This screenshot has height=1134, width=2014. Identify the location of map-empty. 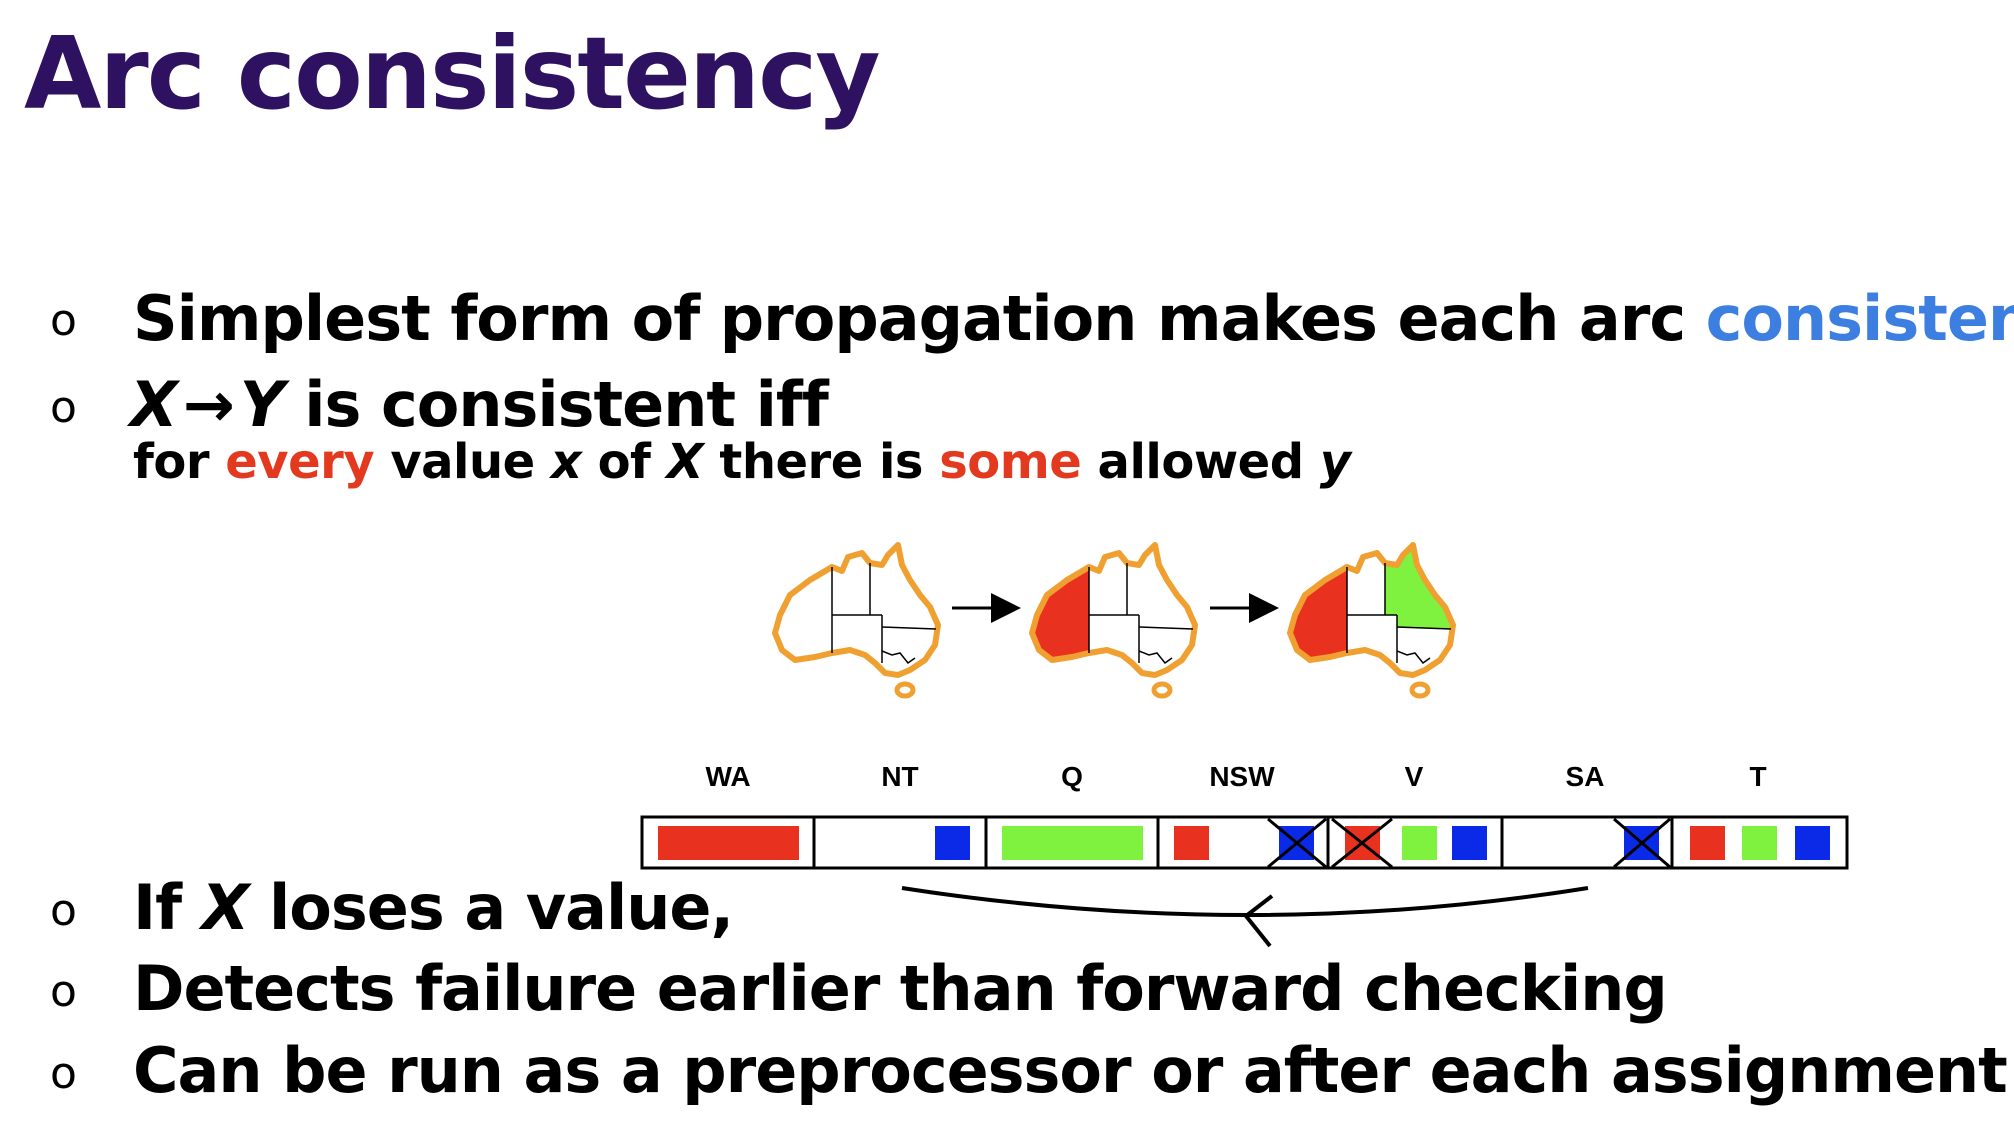
(856, 620).